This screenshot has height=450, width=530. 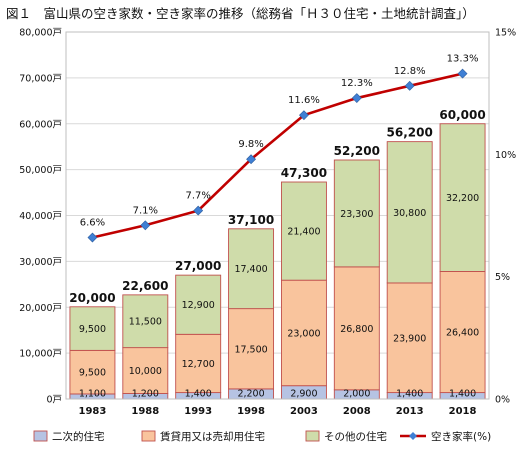 I want to click on y2-tick-label: 5%, so click(x=502, y=277).